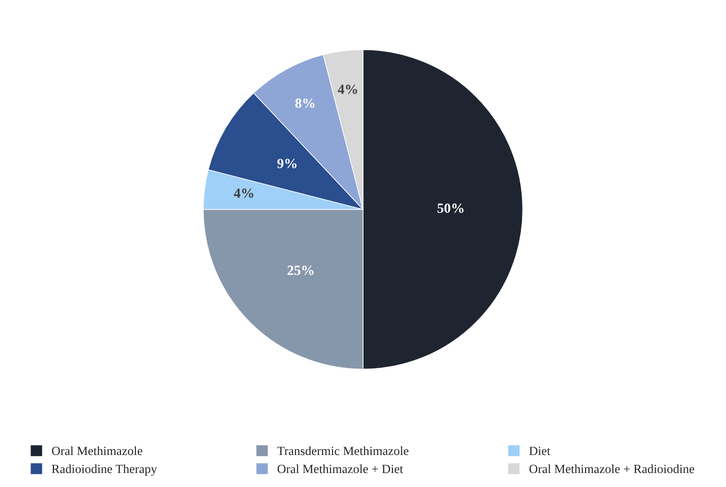 The image size is (726, 487). I want to click on legend-label: Oral Methimazole + Radioiodine, so click(611, 469).